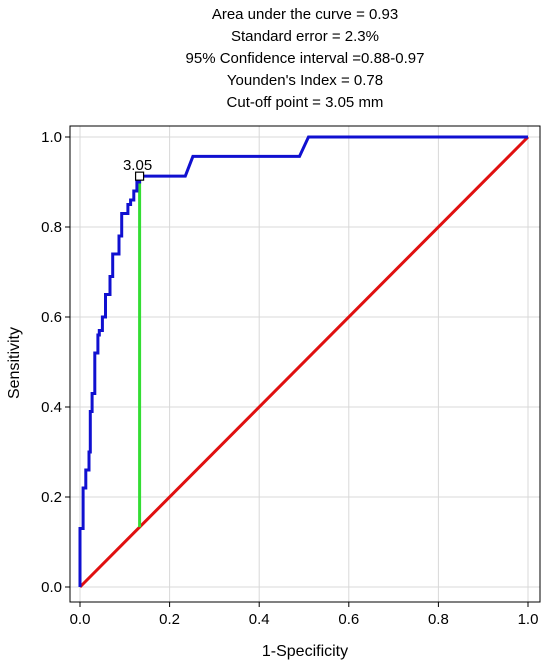  I want to click on y-tick-label: 0.2, so click(51, 497).